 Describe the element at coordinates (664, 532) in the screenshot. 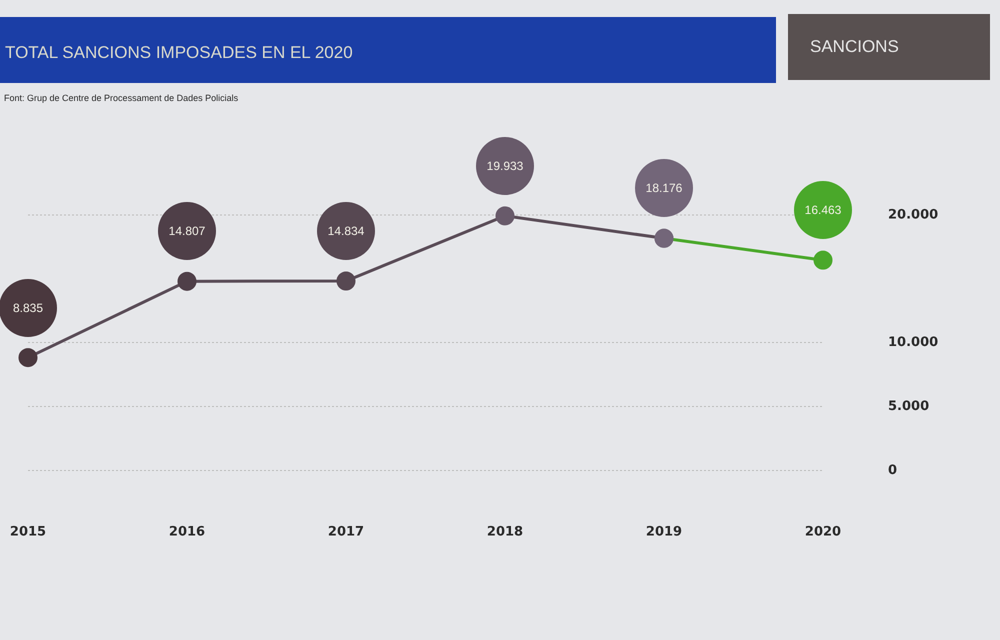

I see `x-tick-label: 2019` at that location.